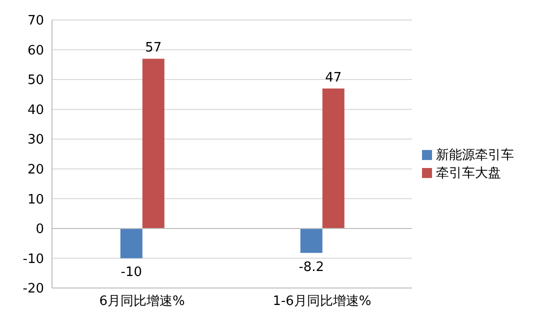 The image size is (542, 327). I want to click on y-tick-label: 40, so click(35, 110).